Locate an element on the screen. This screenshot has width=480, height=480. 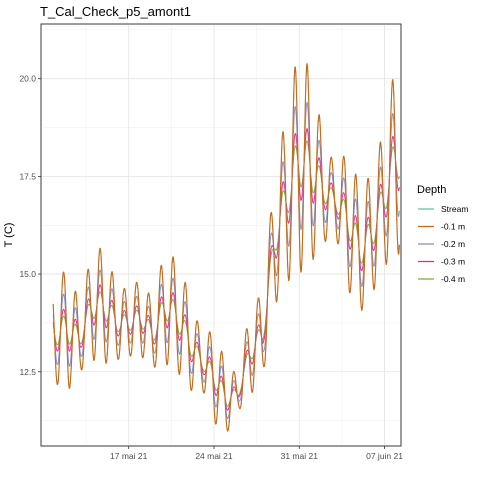
chart-title: T_Cal_Check_p5_amont1 is located at coordinates (115, 11).